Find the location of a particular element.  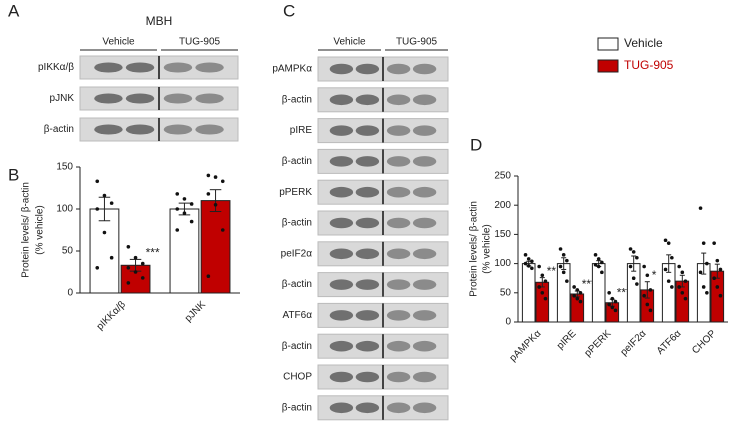

significance: ** is located at coordinates (552, 271).